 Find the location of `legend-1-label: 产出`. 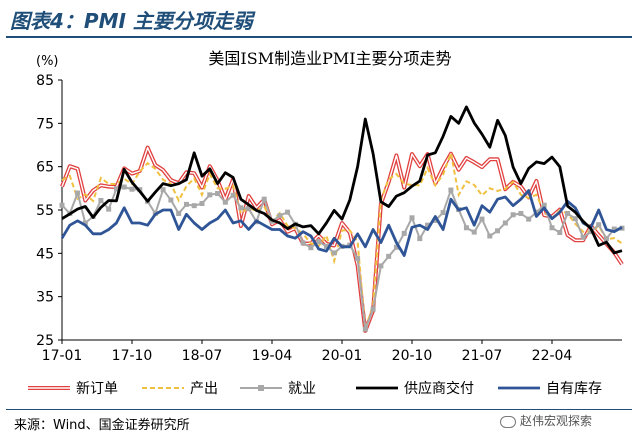

legend-1-label: 产出 is located at coordinates (204, 389).